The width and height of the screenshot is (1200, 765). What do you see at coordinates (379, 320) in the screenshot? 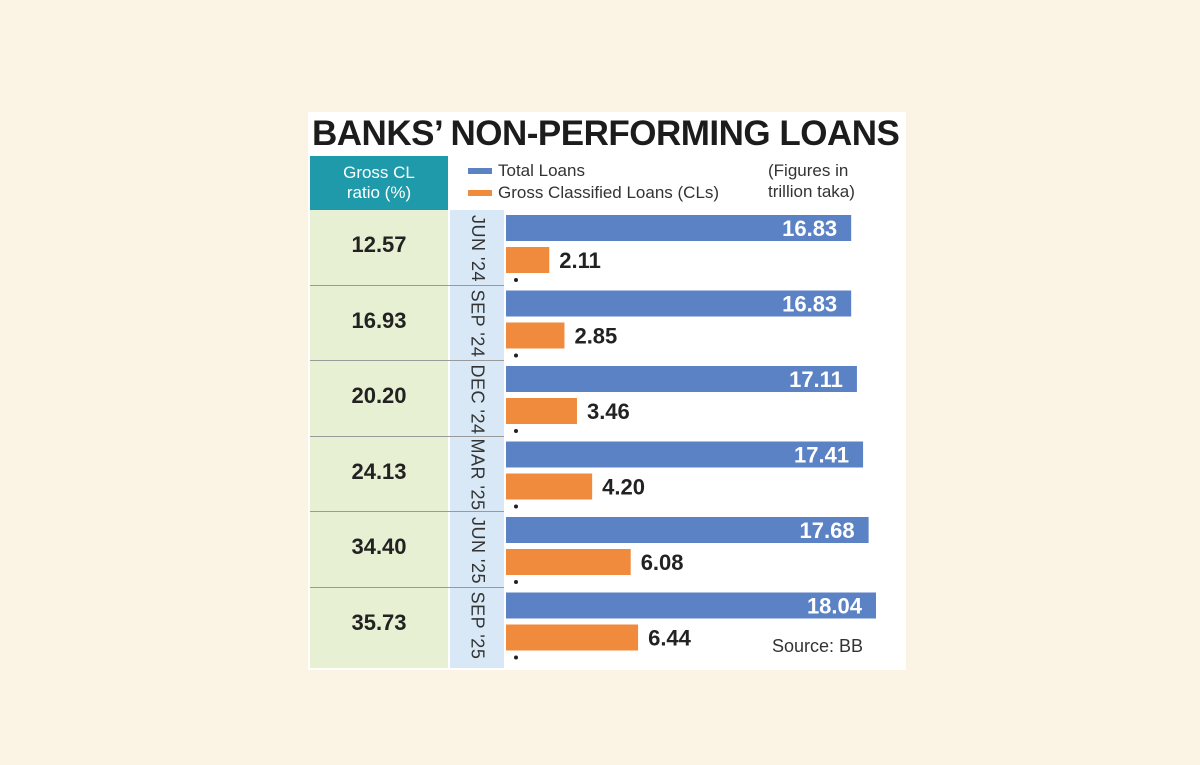
I see `ratio-value: 16.93` at bounding box center [379, 320].